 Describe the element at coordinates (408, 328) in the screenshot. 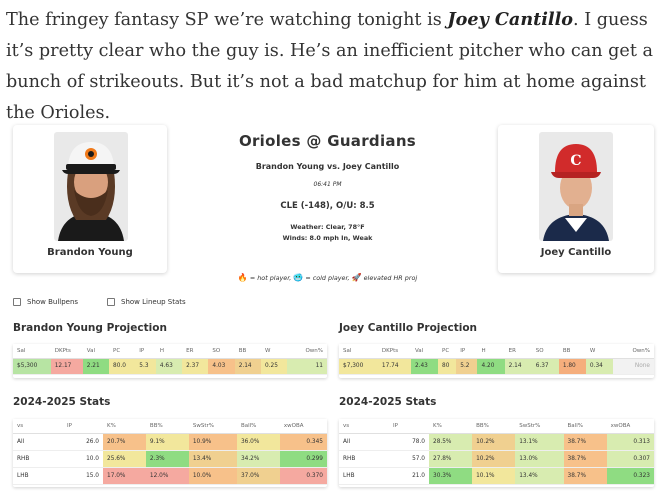

I see `cantillo-projection-title: Joey Cantillo Projection` at that location.